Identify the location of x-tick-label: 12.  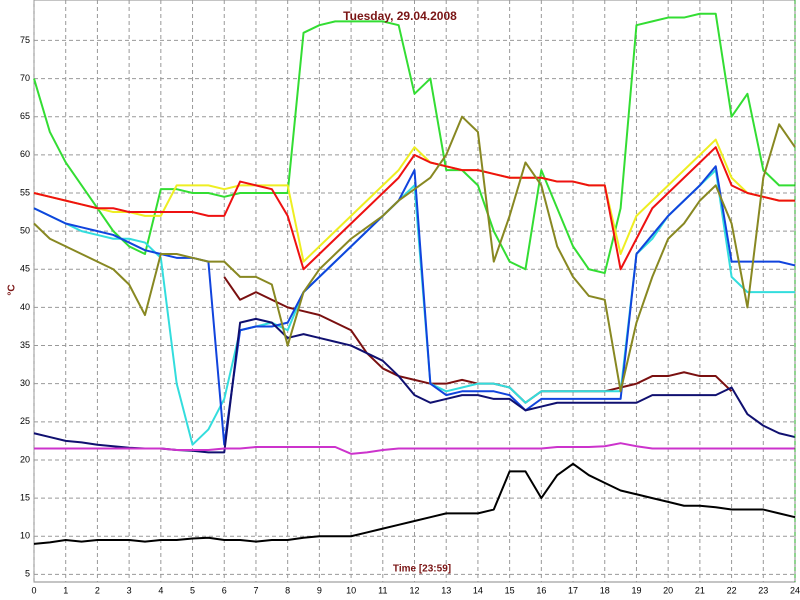
(414, 590).